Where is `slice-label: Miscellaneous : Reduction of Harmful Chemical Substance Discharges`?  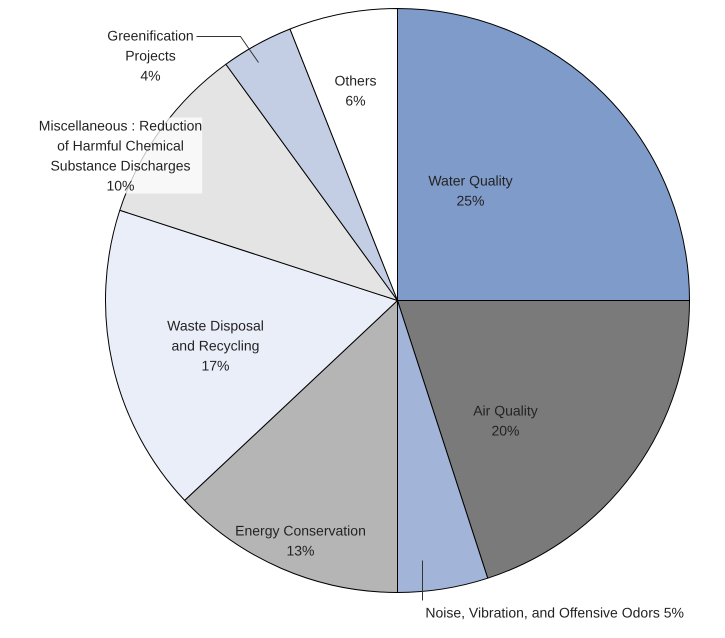 slice-label: Miscellaneous : Reduction of Harmful Chemical Substance Discharges is located at coordinates (120, 146).